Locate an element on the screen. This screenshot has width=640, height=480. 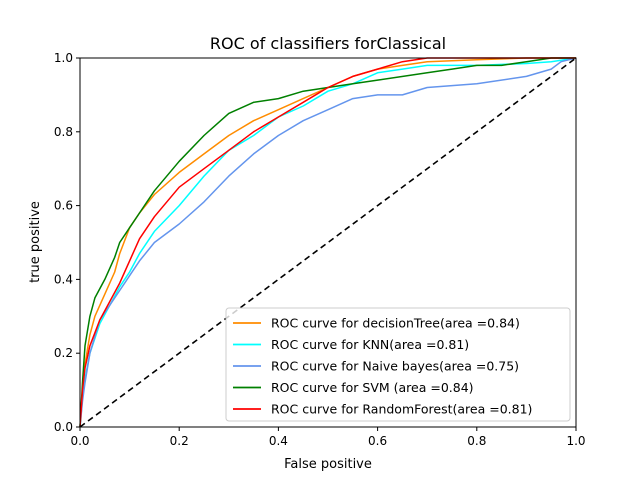
x-tick-label: 0.8 is located at coordinates (476, 441).